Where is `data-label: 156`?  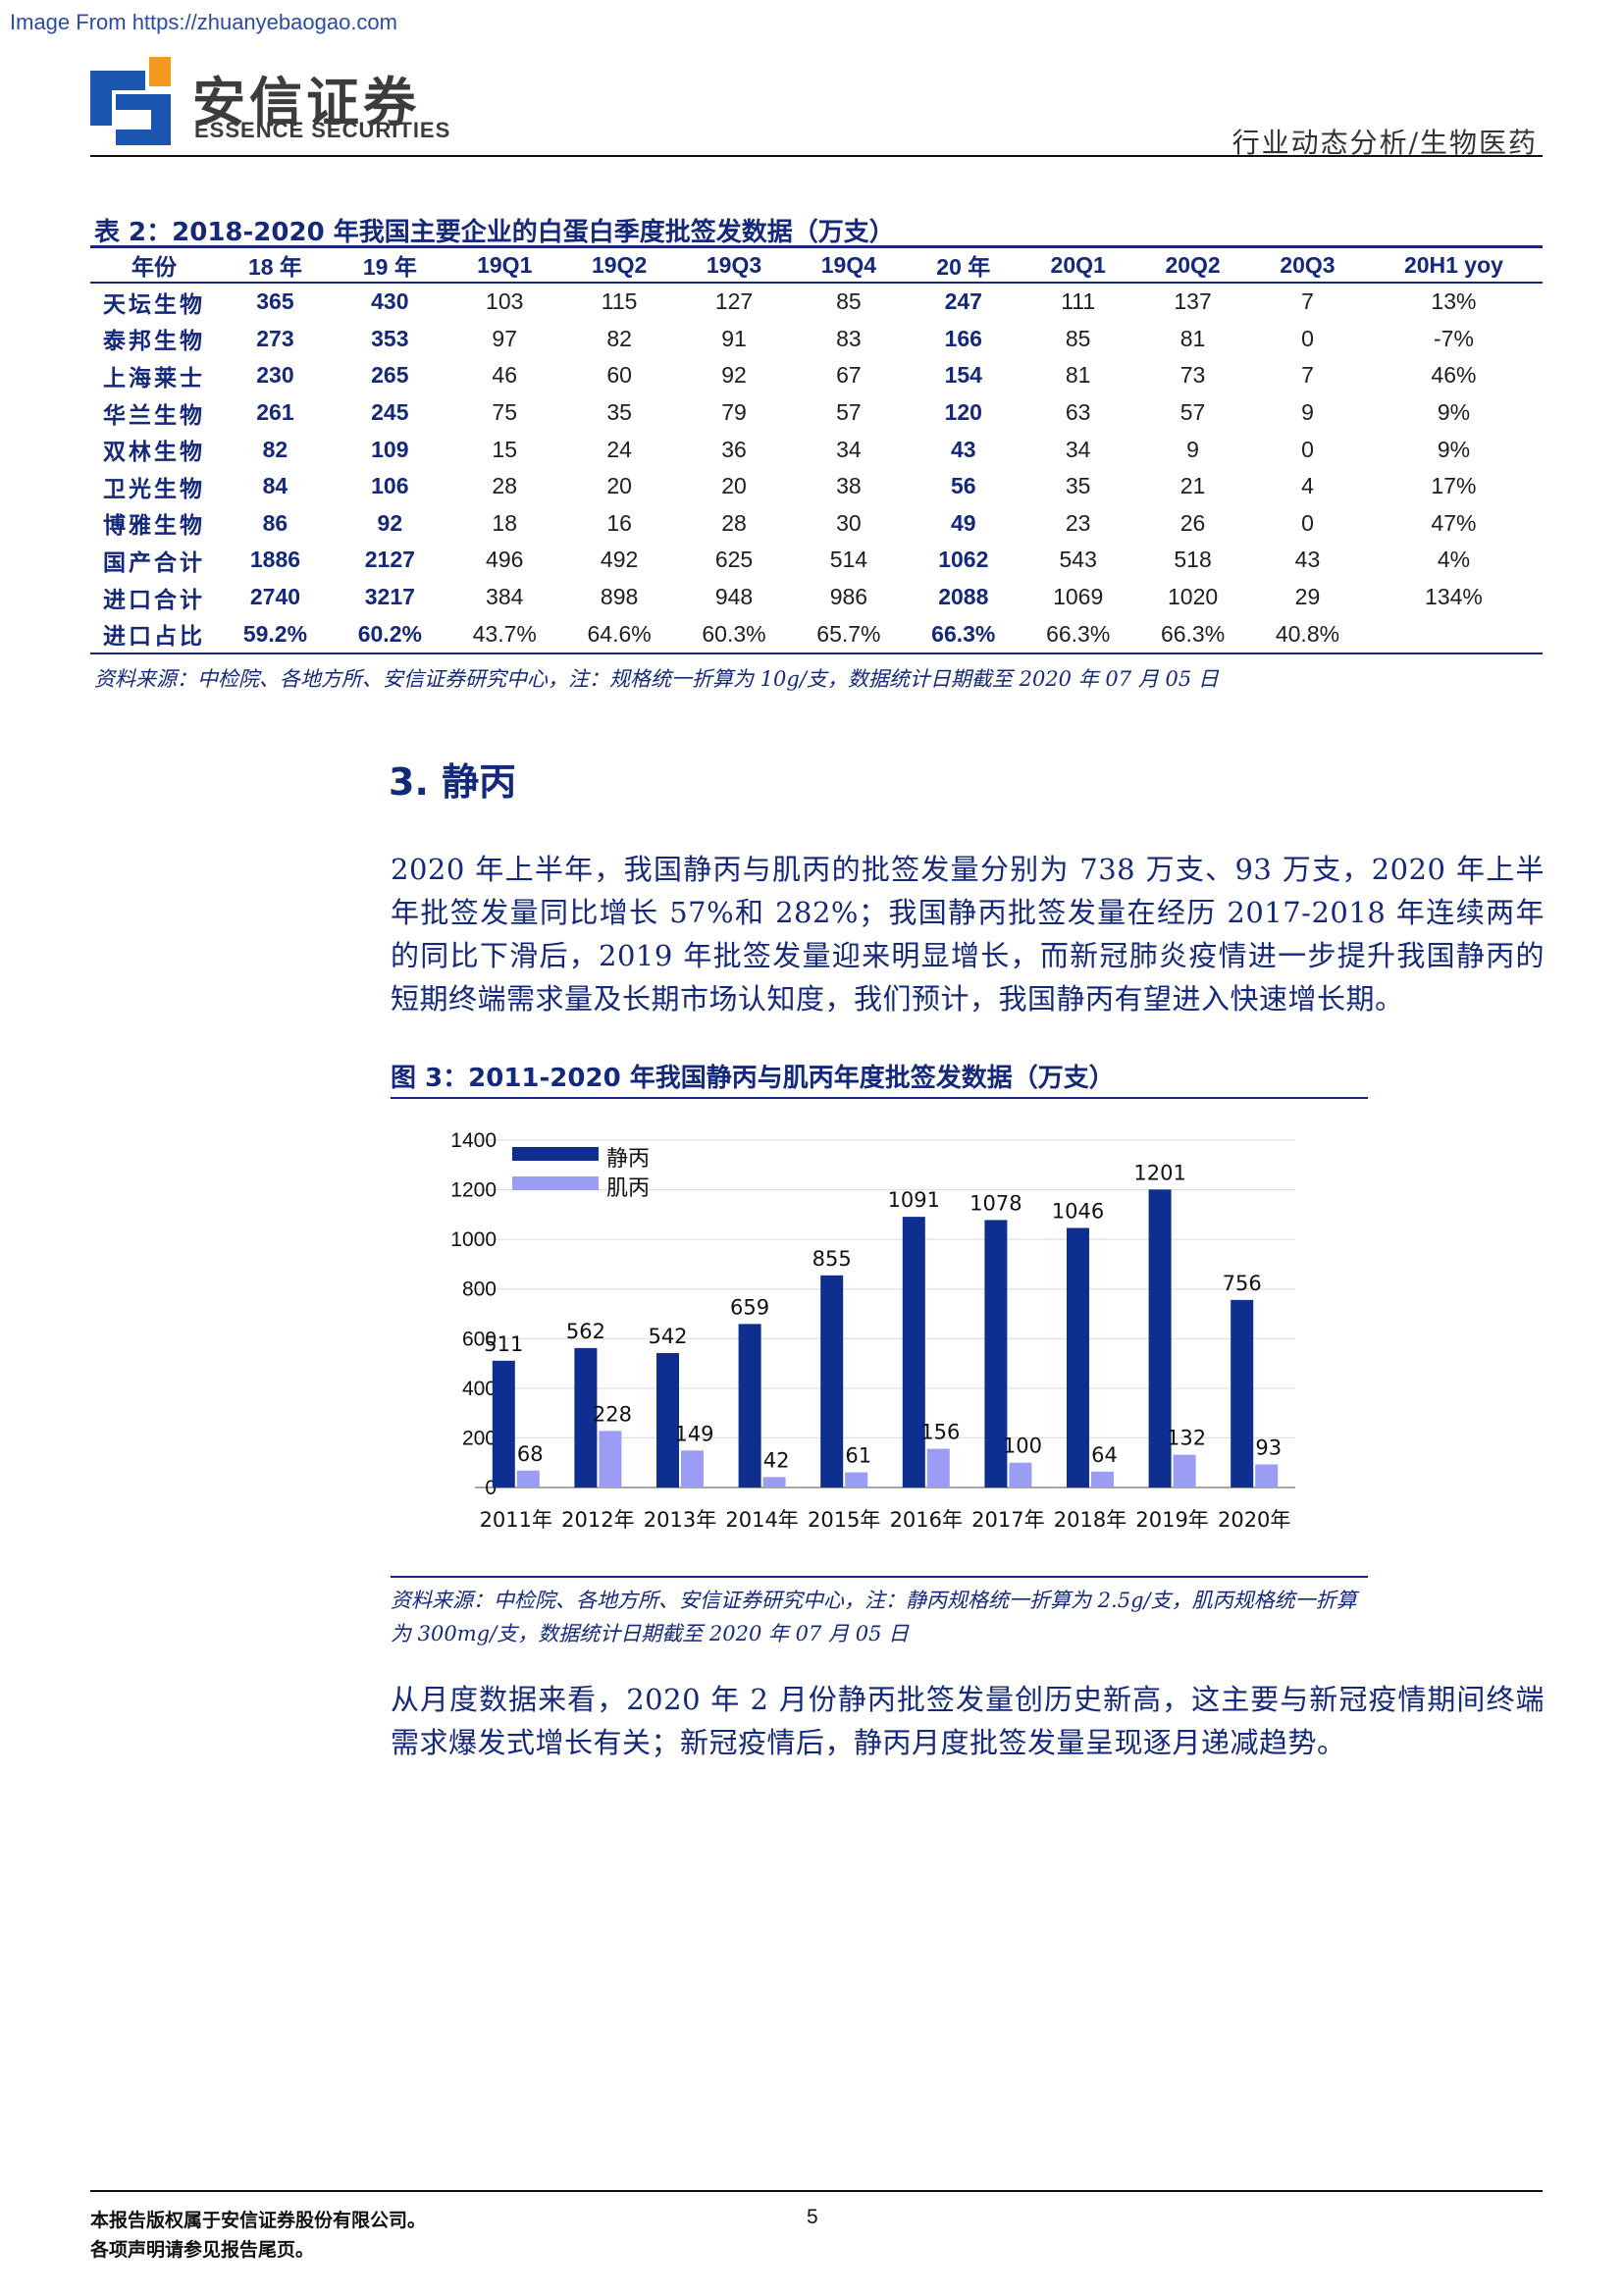
data-label: 156 is located at coordinates (940, 1432).